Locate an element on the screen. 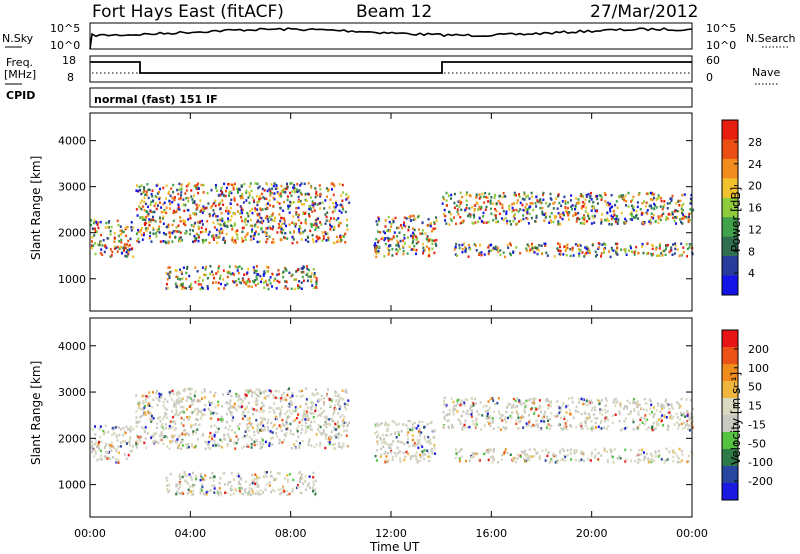 The height and width of the screenshot is (554, 800). velocity-scatter-cells is located at coordinates (392, 442).